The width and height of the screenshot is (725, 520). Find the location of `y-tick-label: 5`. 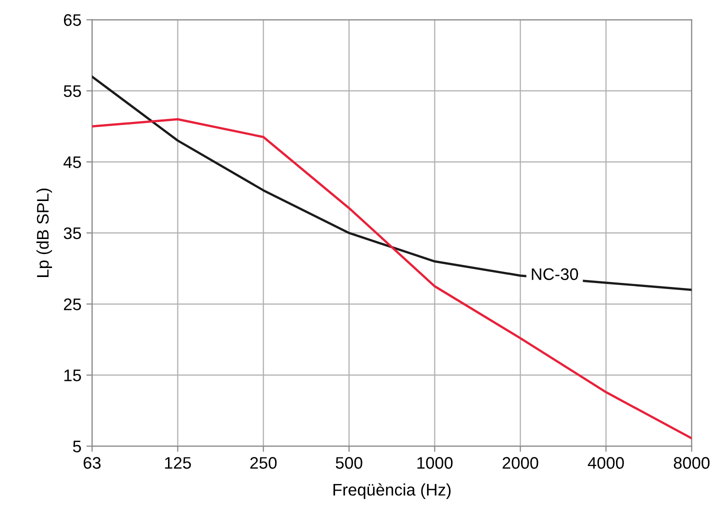

y-tick-label: 5 is located at coordinates (77, 446).